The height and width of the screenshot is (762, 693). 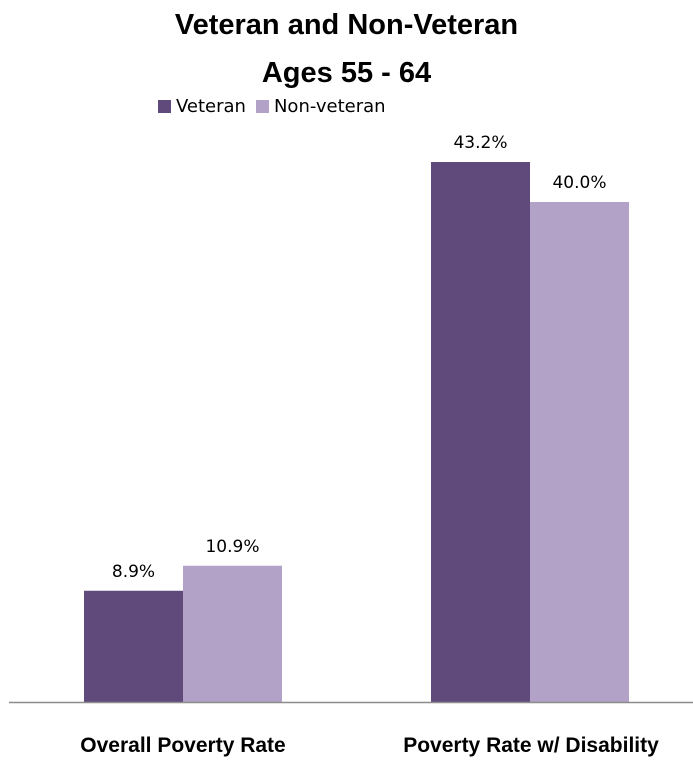 I want to click on category-label-1: Overall Poverty Rate, so click(x=182, y=745).